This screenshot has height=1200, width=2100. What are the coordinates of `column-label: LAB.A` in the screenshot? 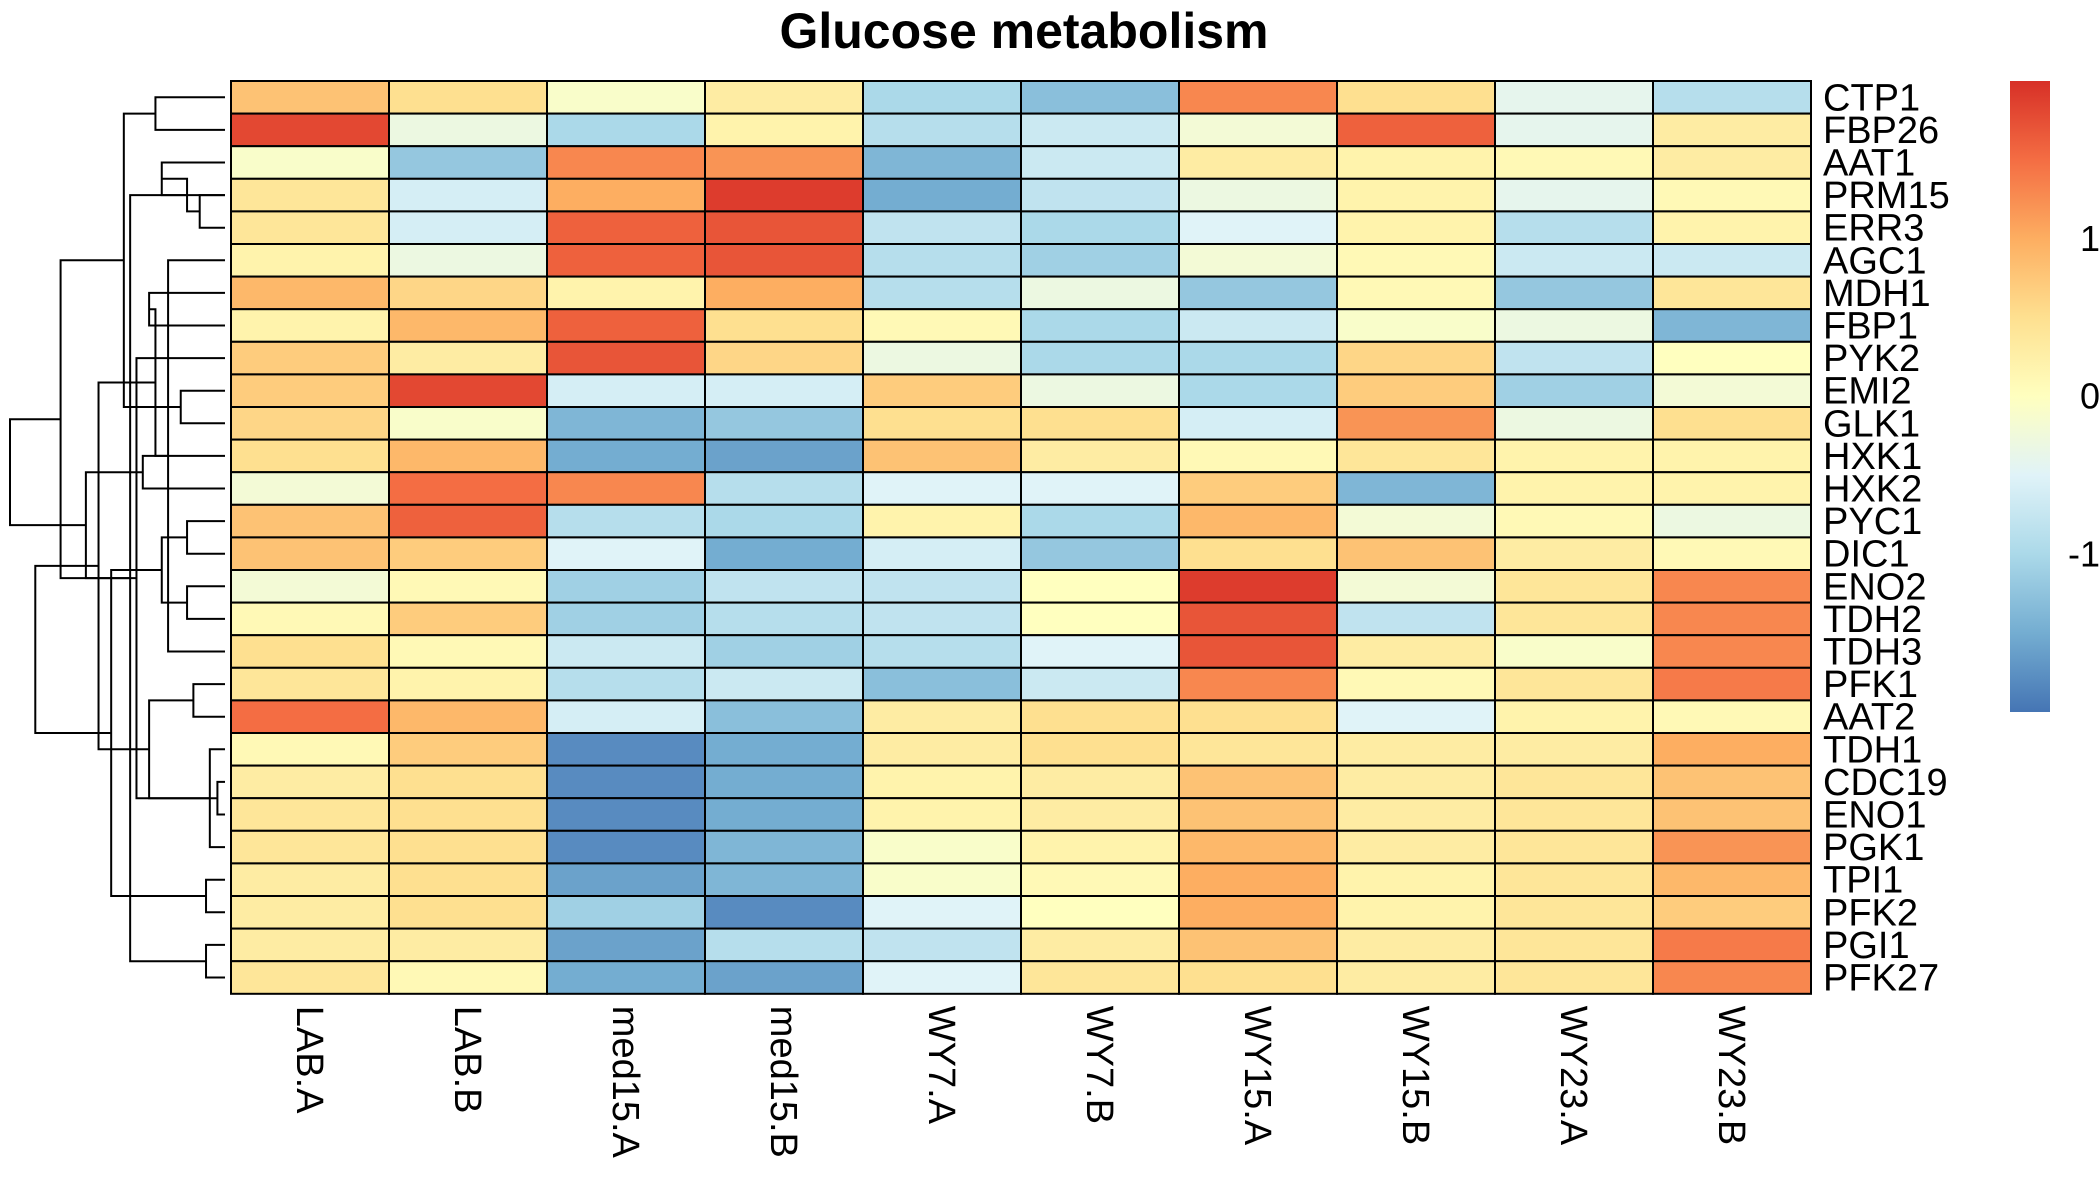 It's located at (309, 1060).